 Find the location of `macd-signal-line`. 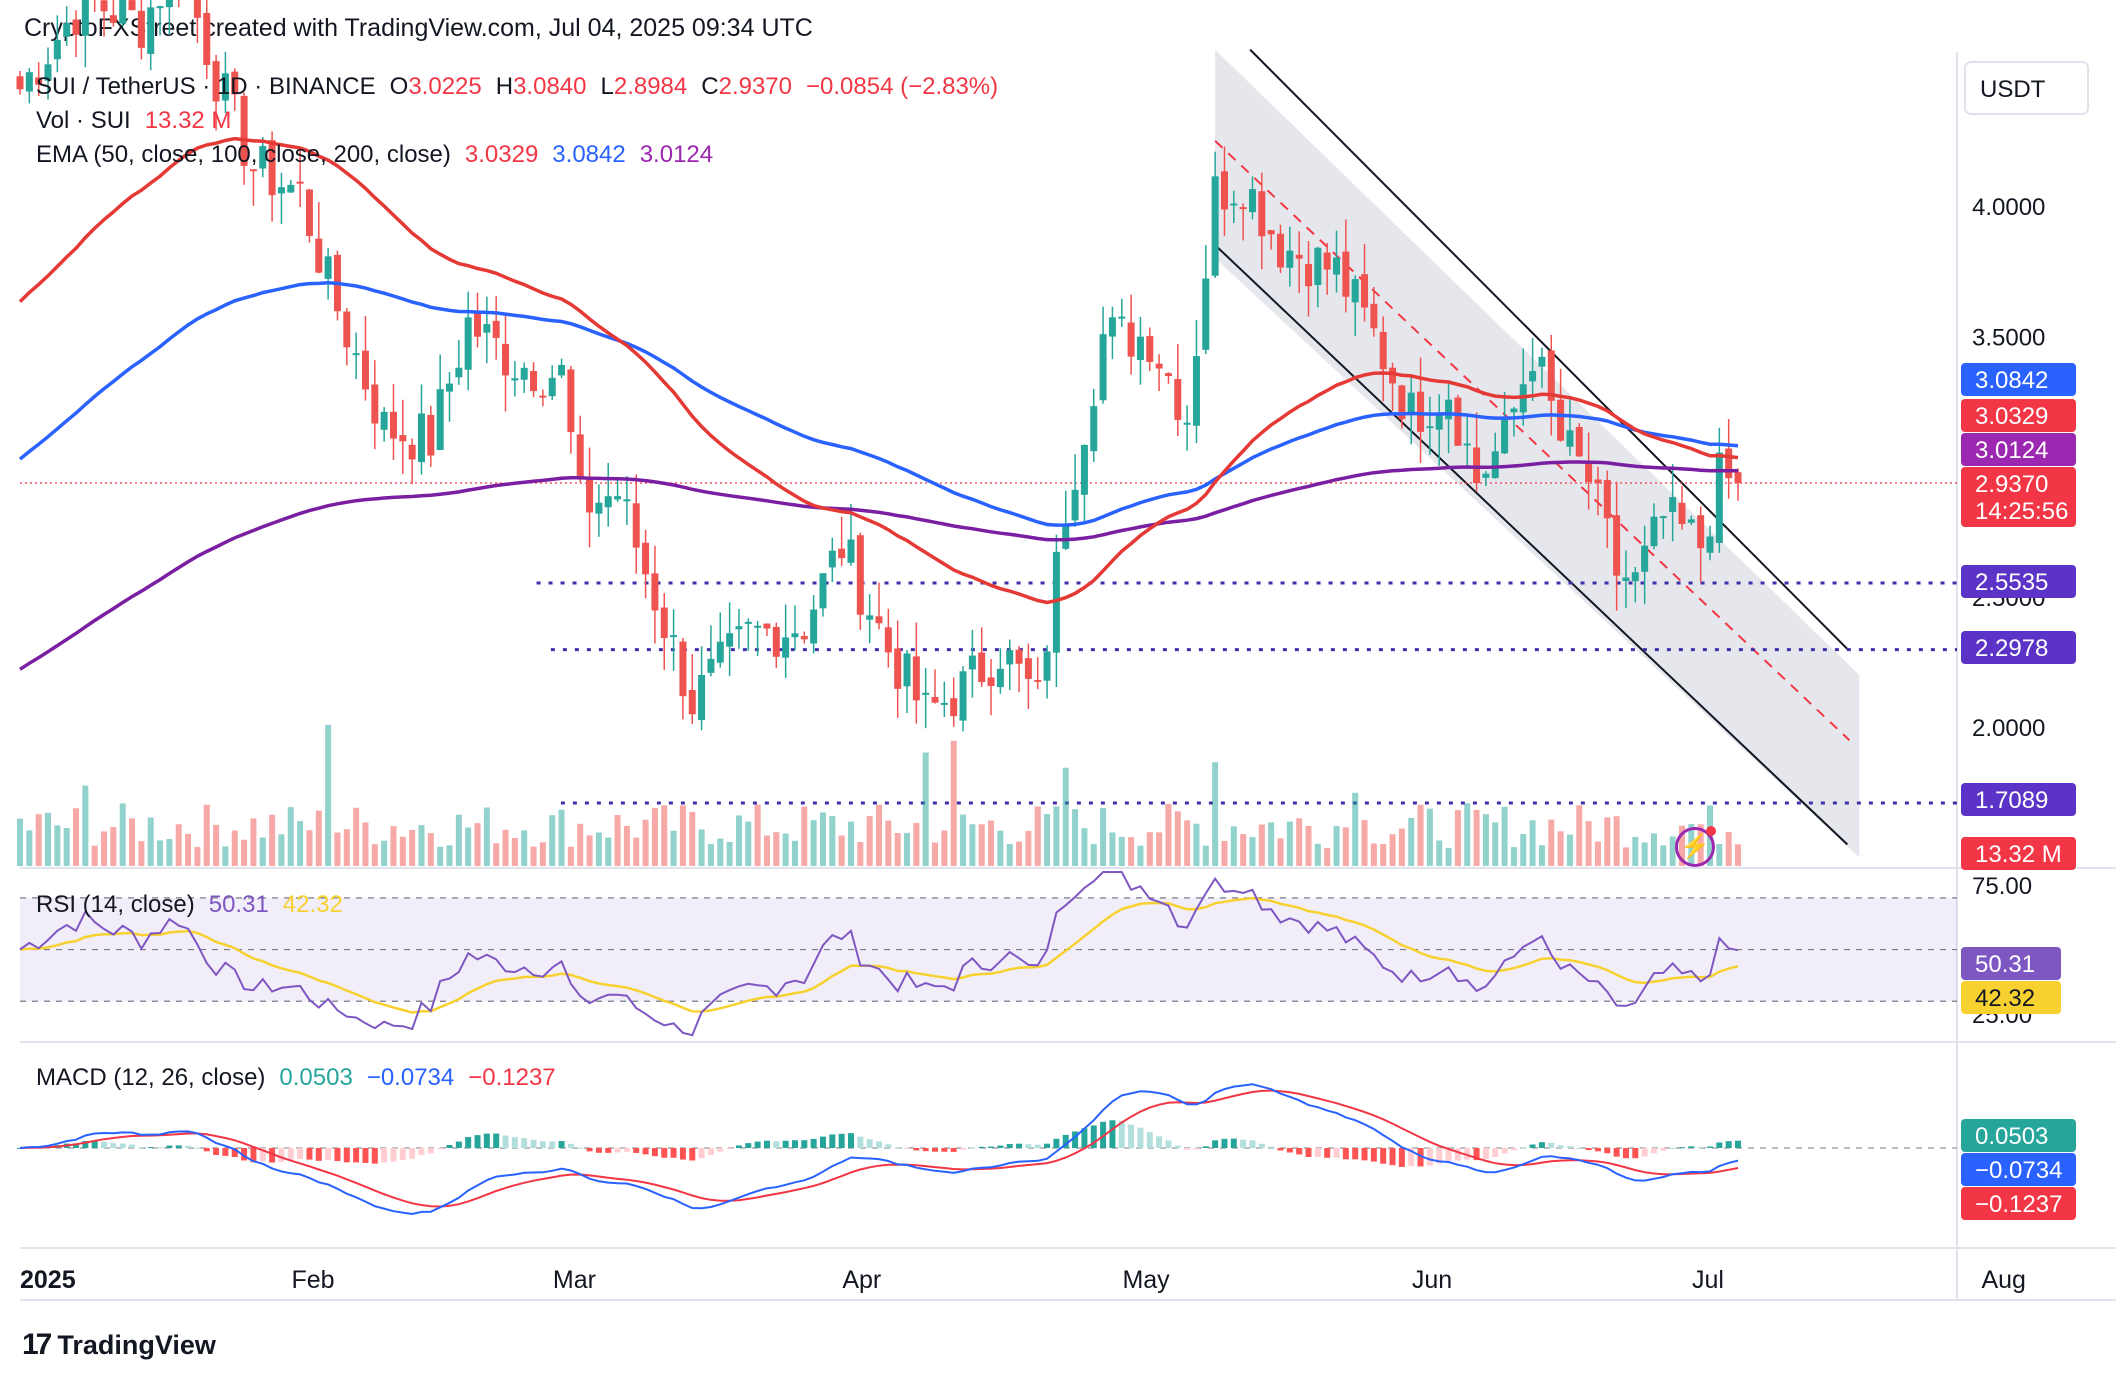

macd-signal-line is located at coordinates (879, 1148).